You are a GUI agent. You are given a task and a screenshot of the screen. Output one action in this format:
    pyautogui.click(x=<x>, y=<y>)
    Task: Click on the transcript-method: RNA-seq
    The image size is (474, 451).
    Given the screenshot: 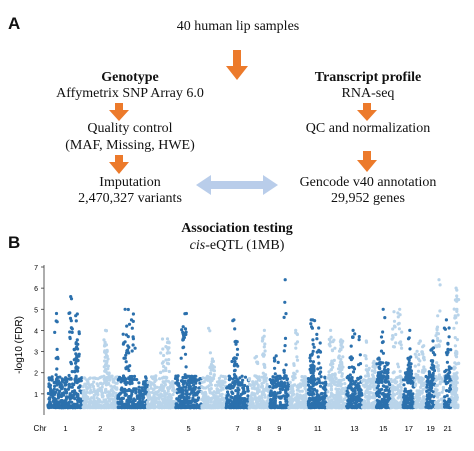 What is the action you would take?
    pyautogui.click(x=368, y=93)
    